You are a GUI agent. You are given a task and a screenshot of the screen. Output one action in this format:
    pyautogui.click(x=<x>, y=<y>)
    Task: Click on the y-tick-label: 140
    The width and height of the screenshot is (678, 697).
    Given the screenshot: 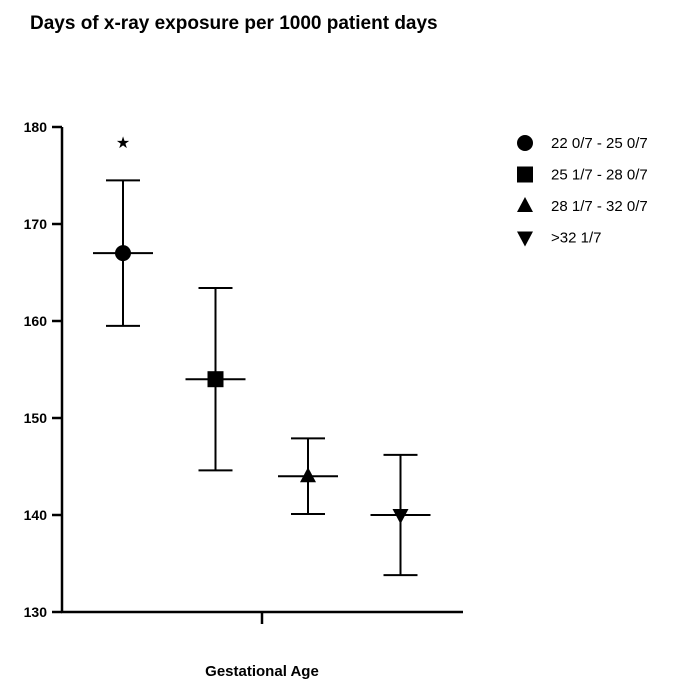 What is the action you would take?
    pyautogui.click(x=36, y=515)
    